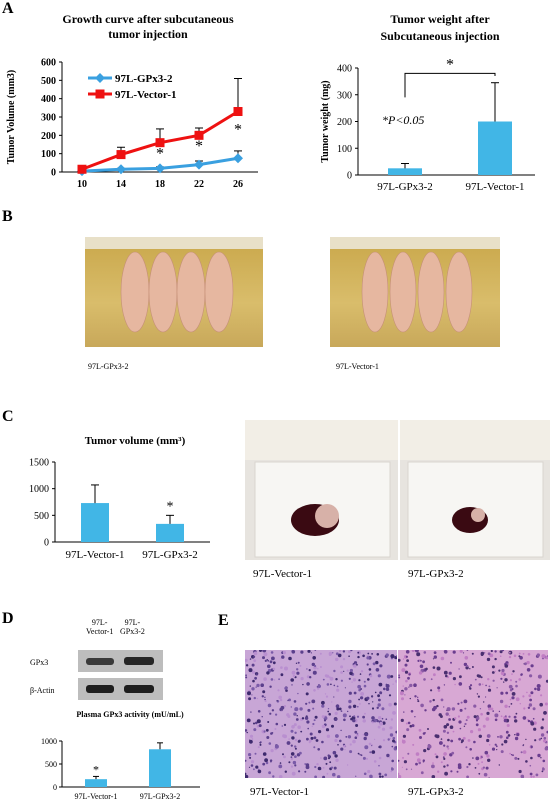 This screenshot has height=803, width=550. Describe the element at coordinates (405, 187) in the screenshot. I see `x-tick-label: 97L-GPx3-2` at that location.